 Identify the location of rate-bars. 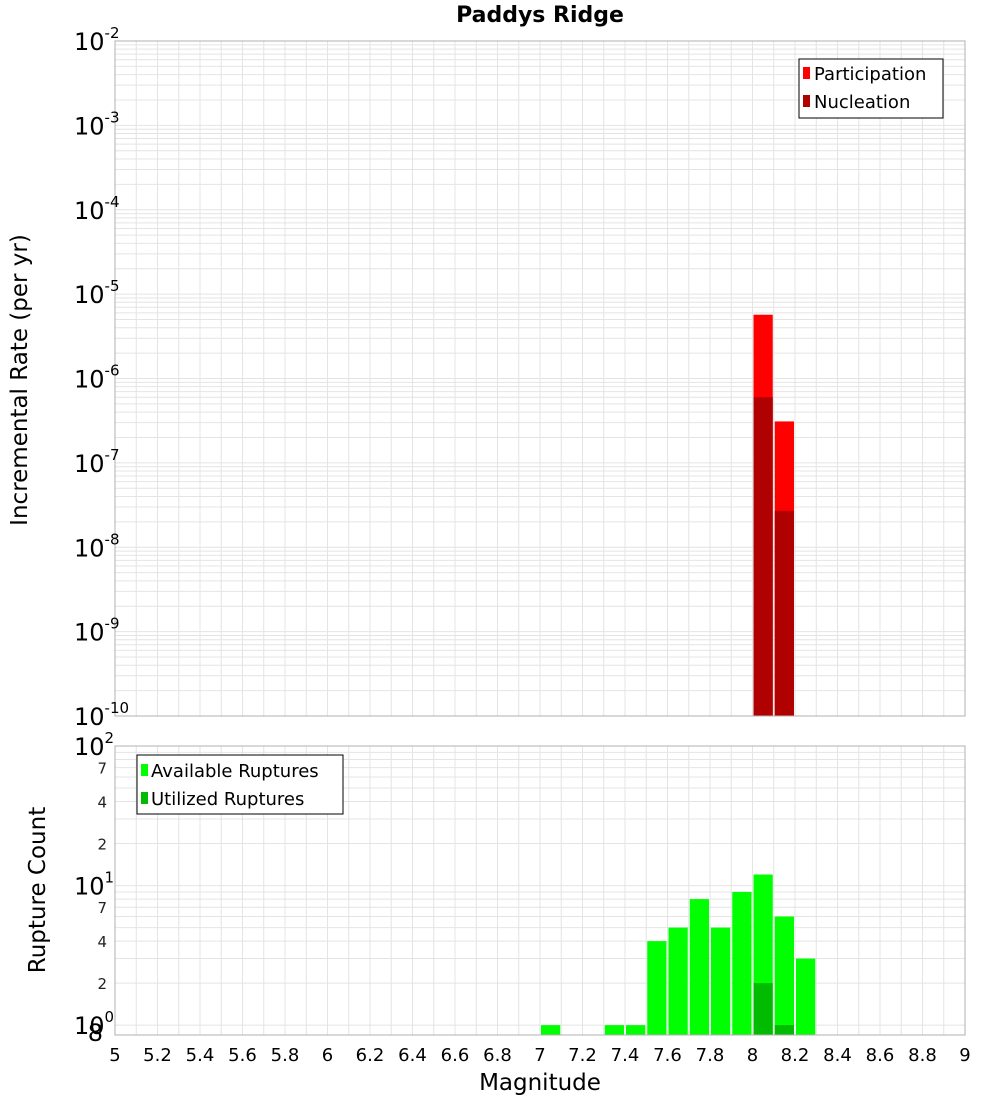
(773, 515).